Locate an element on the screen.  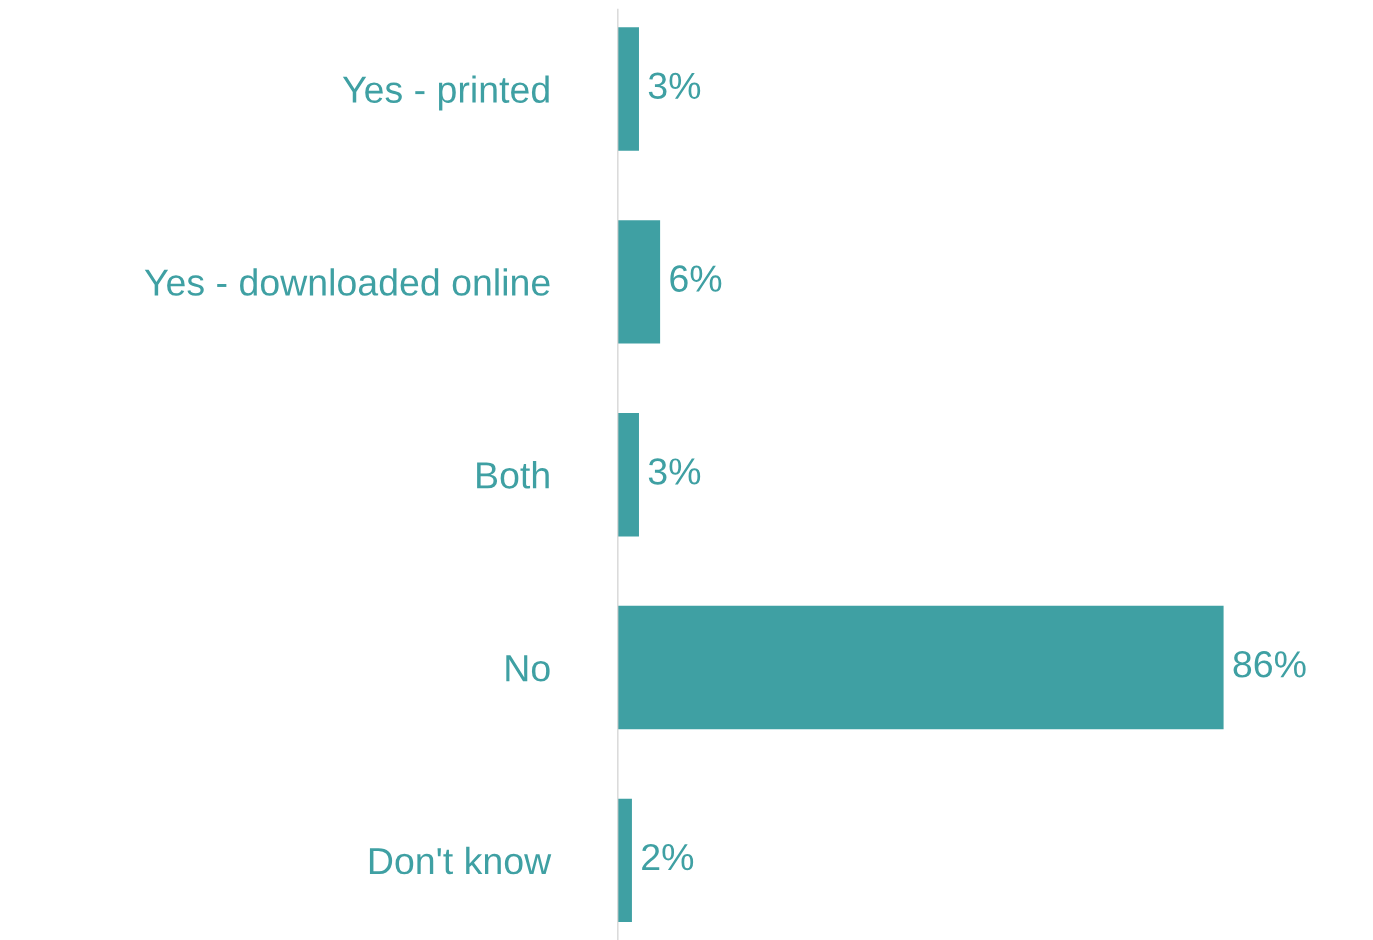
data-label: 6% is located at coordinates (696, 278).